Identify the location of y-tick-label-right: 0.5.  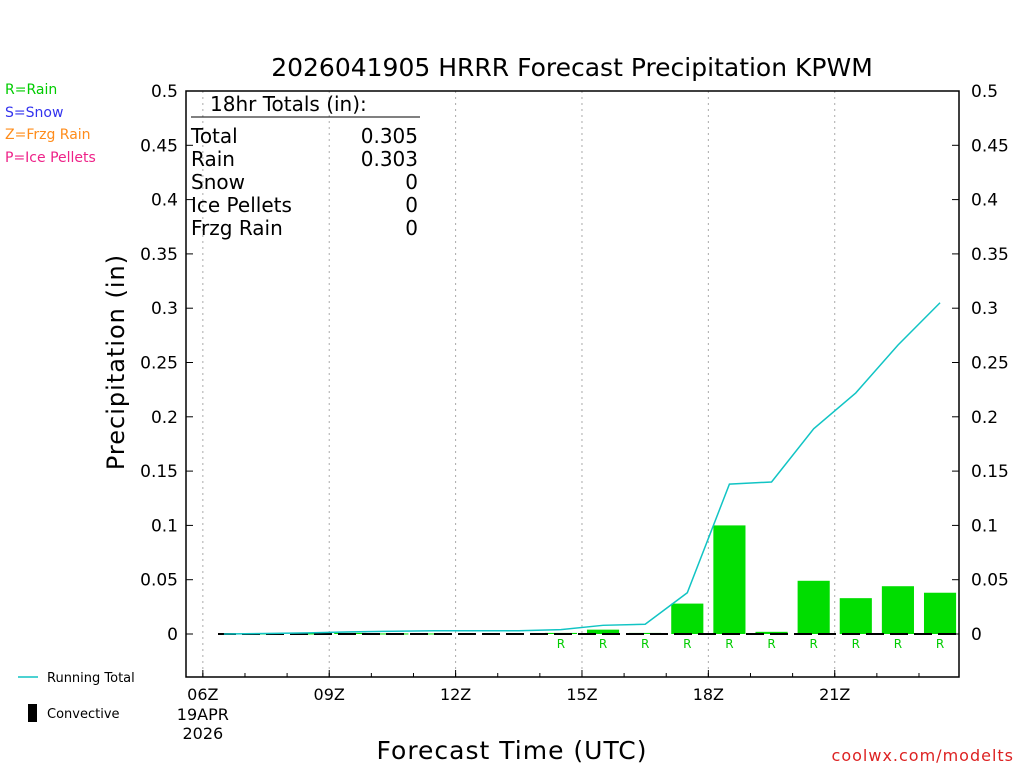
(984, 92).